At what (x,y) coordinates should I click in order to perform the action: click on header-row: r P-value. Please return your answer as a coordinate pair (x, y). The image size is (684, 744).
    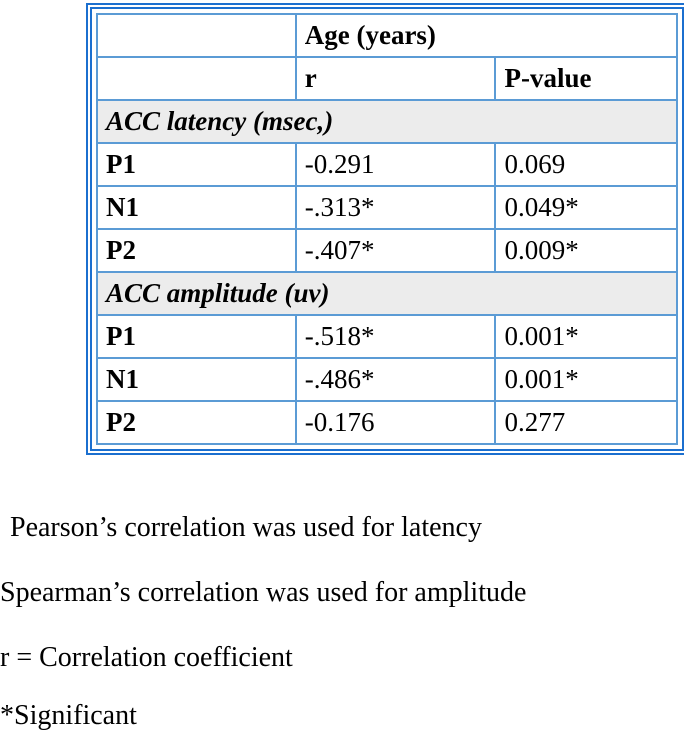
    Looking at the image, I should click on (387, 78).